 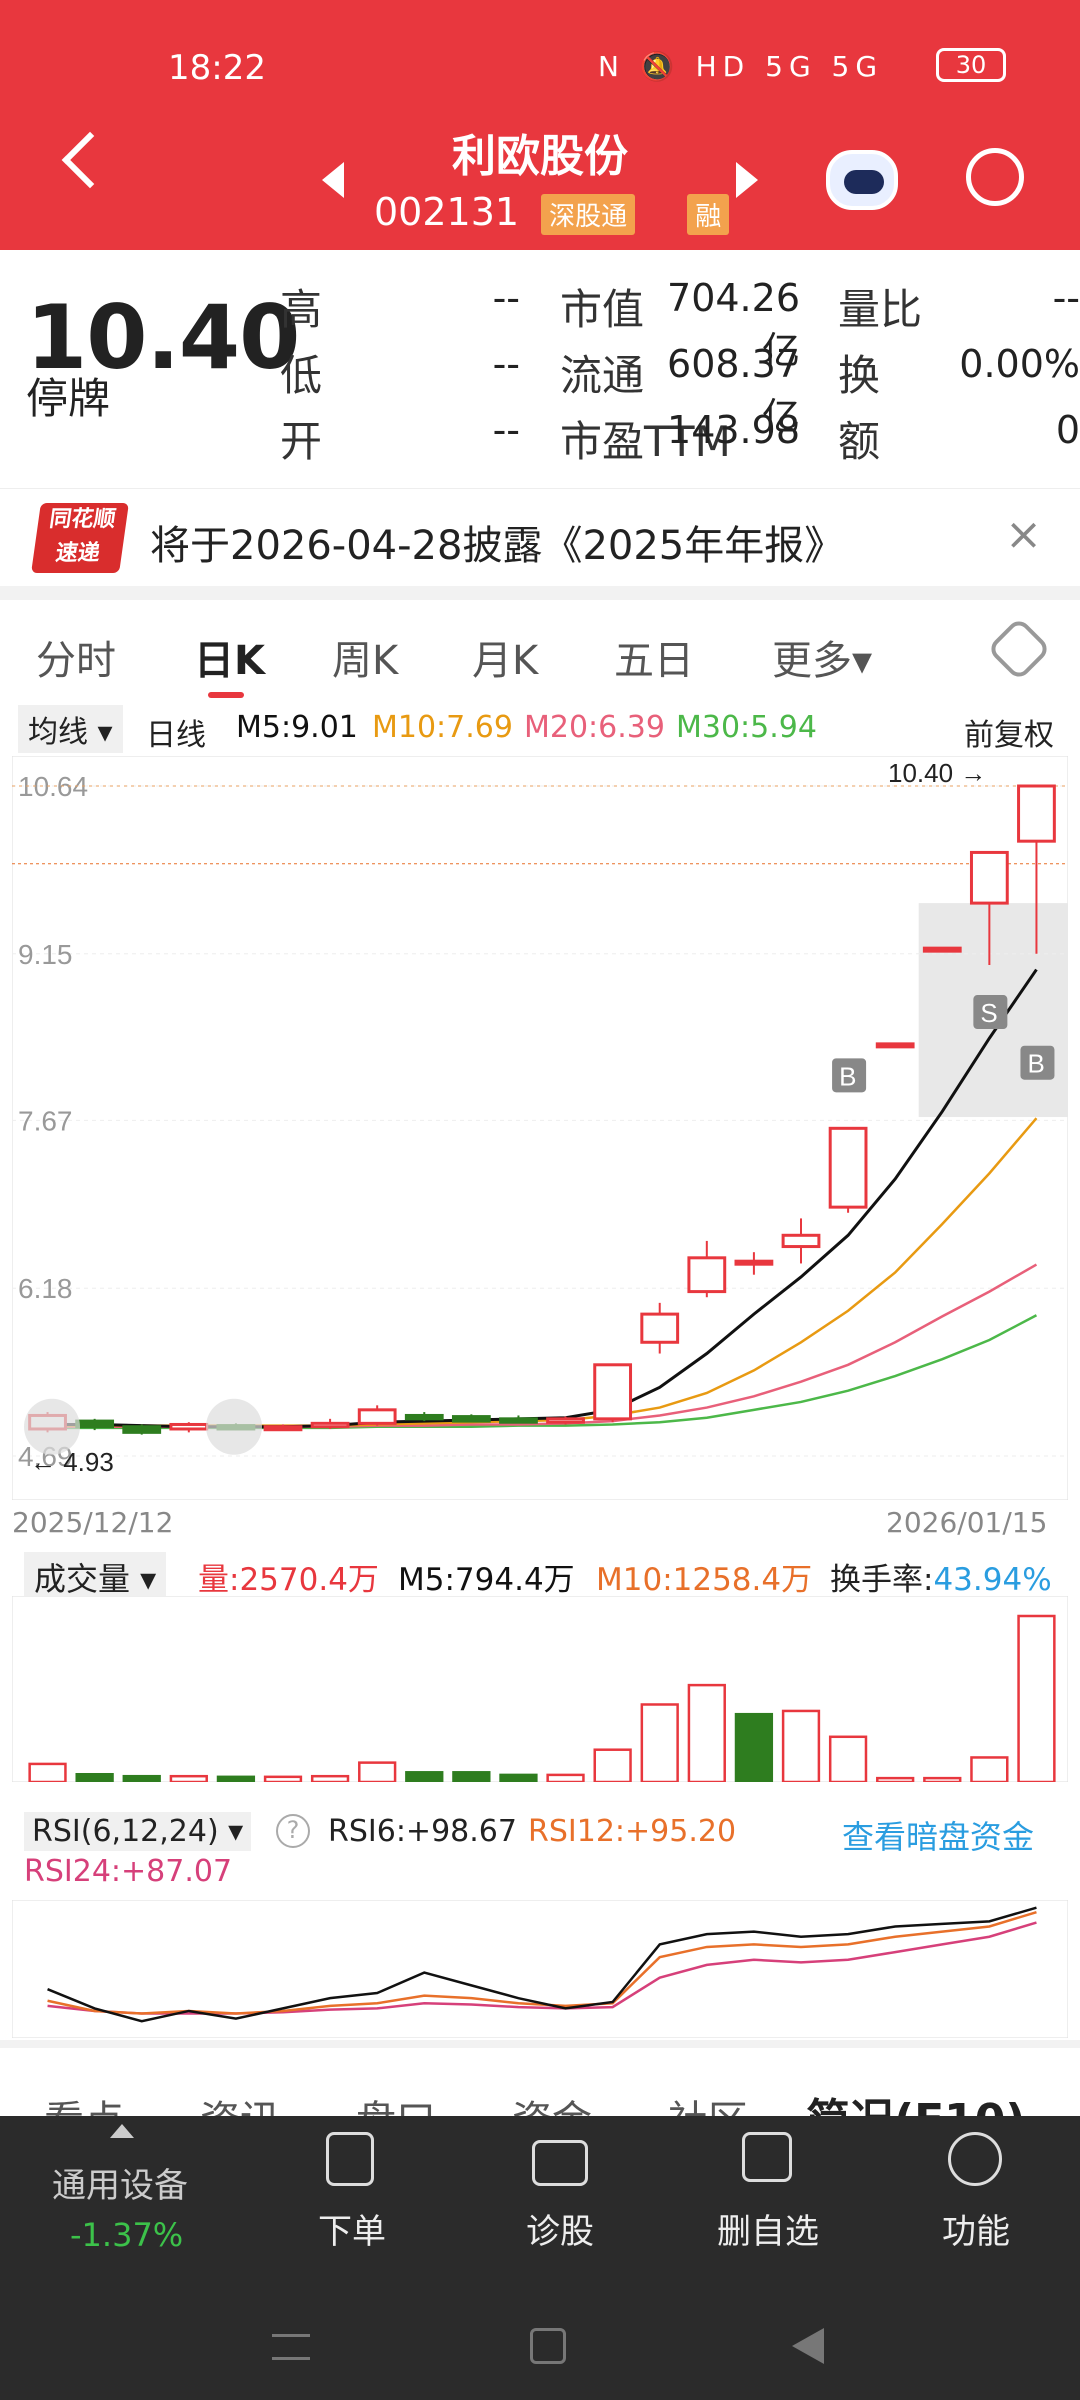 What do you see at coordinates (396, 2103) in the screenshot?
I see `subtab-orderbook: 盘口` at bounding box center [396, 2103].